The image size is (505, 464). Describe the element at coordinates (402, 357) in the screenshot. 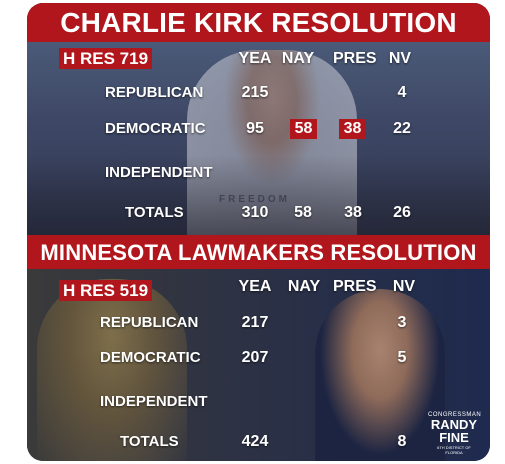

I see `section2-democratic-nv: 5` at that location.